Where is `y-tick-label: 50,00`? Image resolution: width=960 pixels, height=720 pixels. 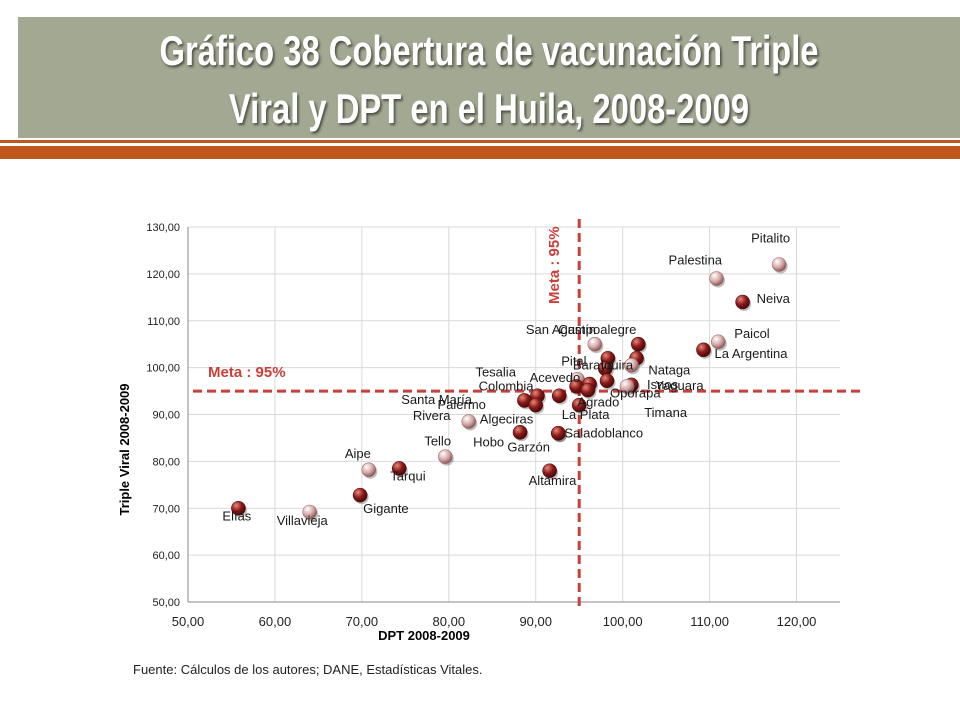 y-tick-label: 50,00 is located at coordinates (166, 603).